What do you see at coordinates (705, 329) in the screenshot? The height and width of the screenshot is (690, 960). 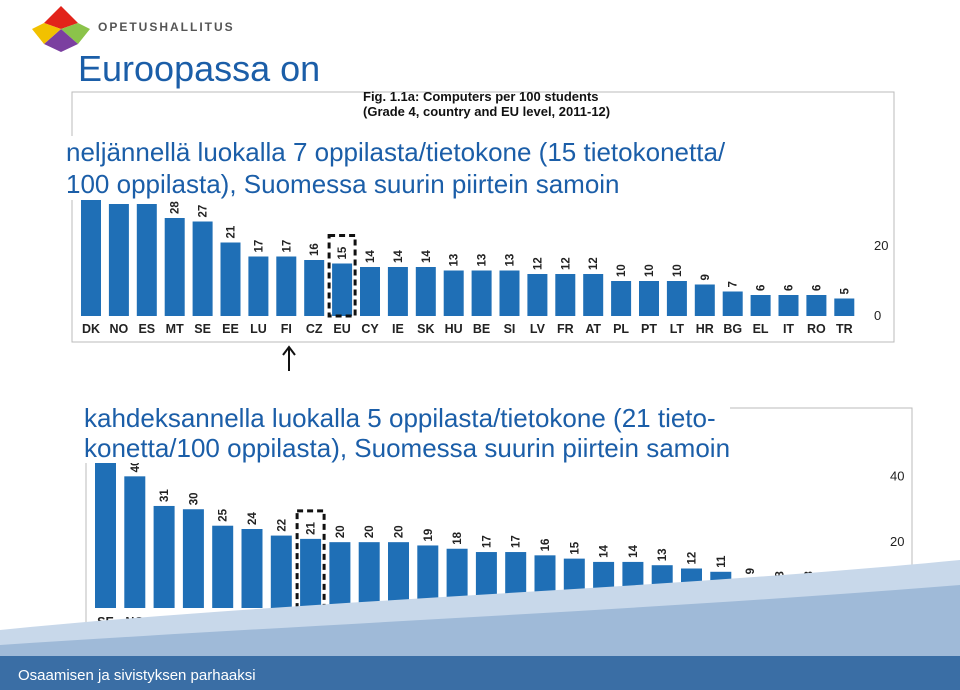 I see `category-label: HR` at bounding box center [705, 329].